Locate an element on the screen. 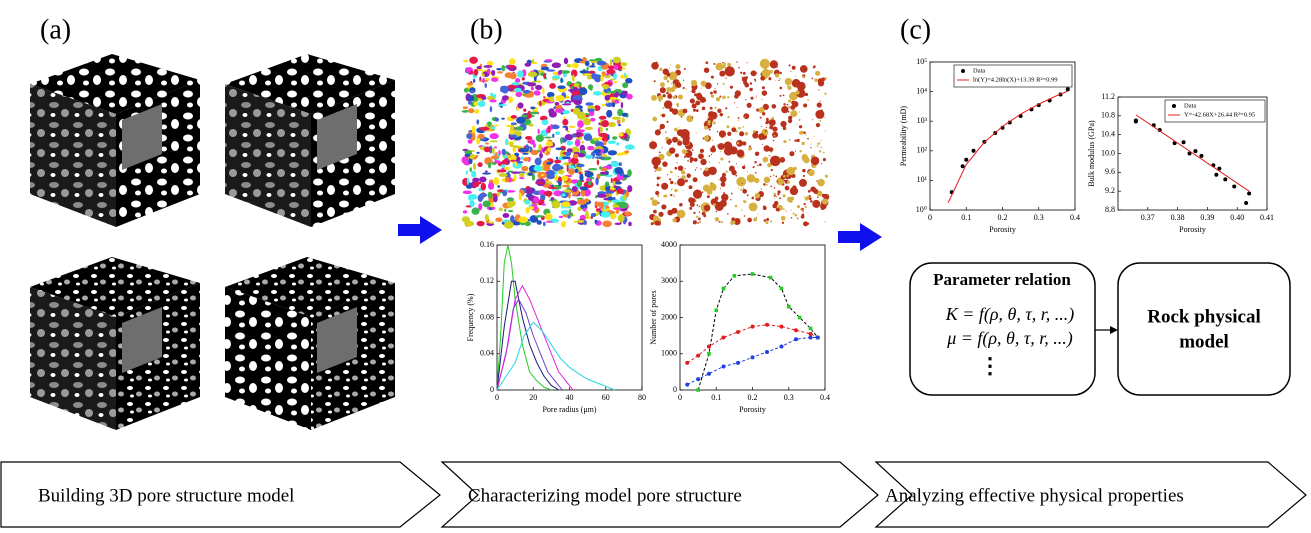  y-tick-label: 0.12 is located at coordinates (487, 280).